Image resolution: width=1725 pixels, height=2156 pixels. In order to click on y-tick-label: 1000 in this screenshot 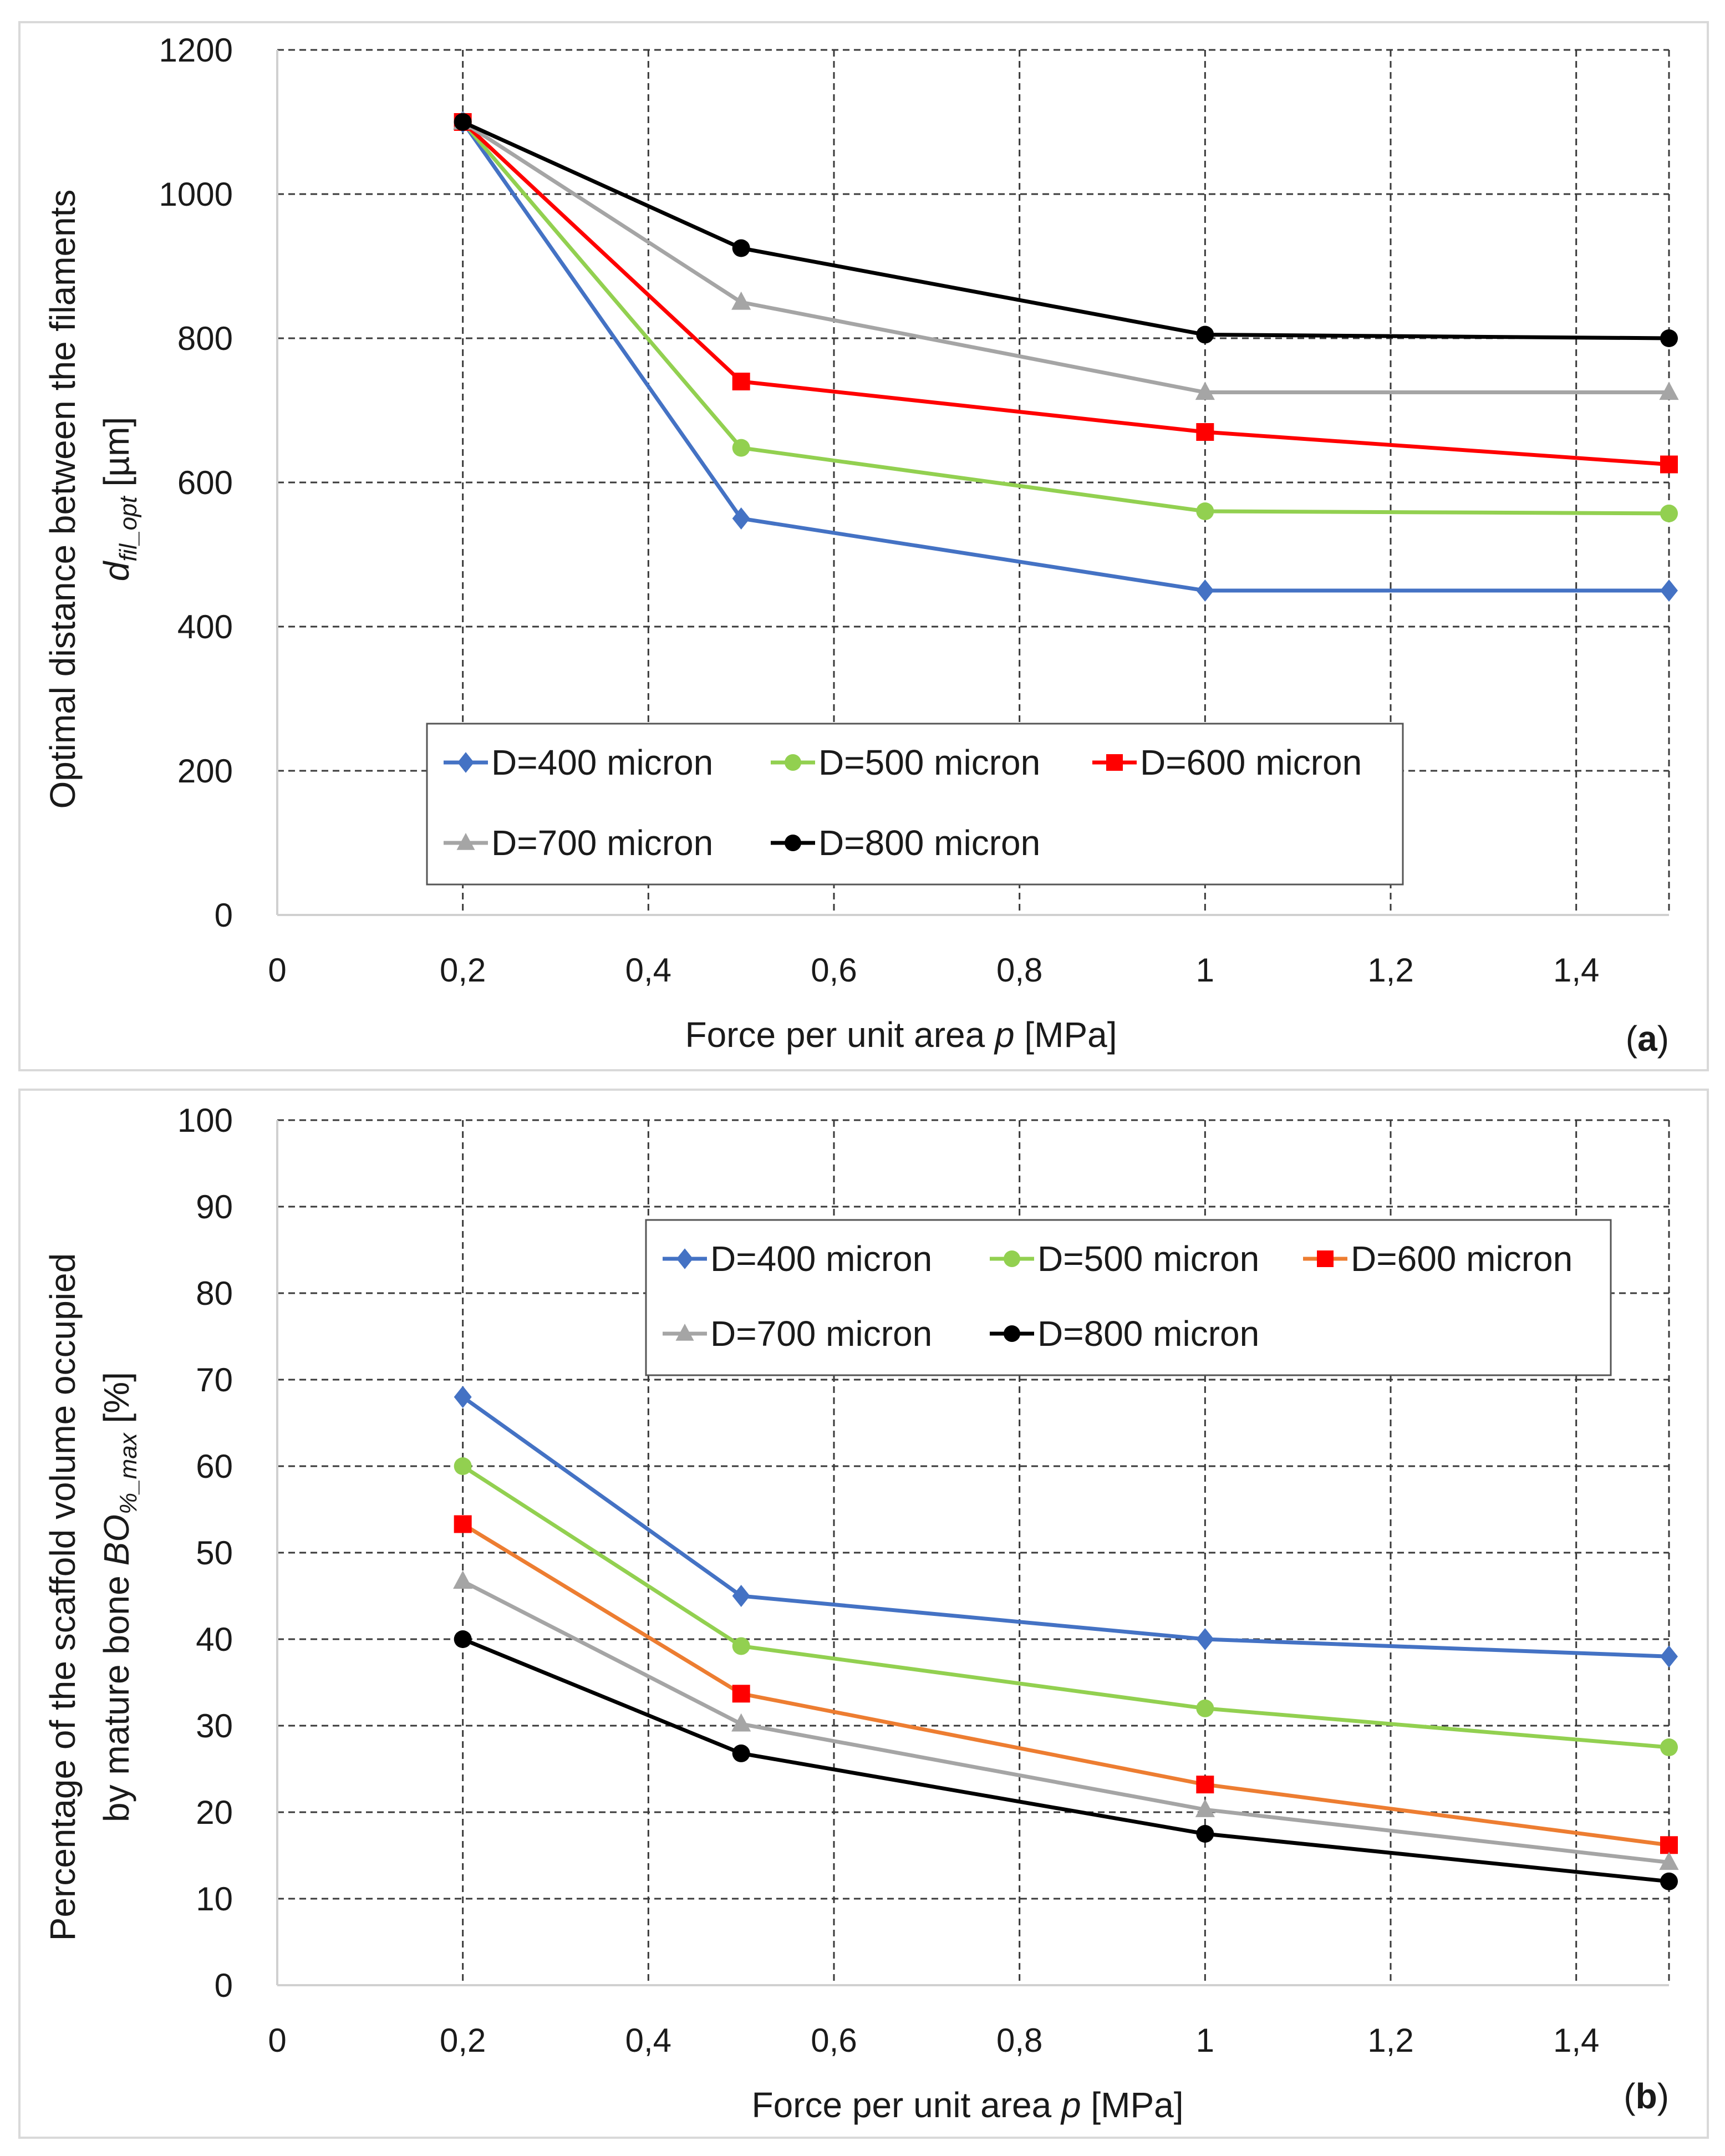, I will do `click(196, 194)`.